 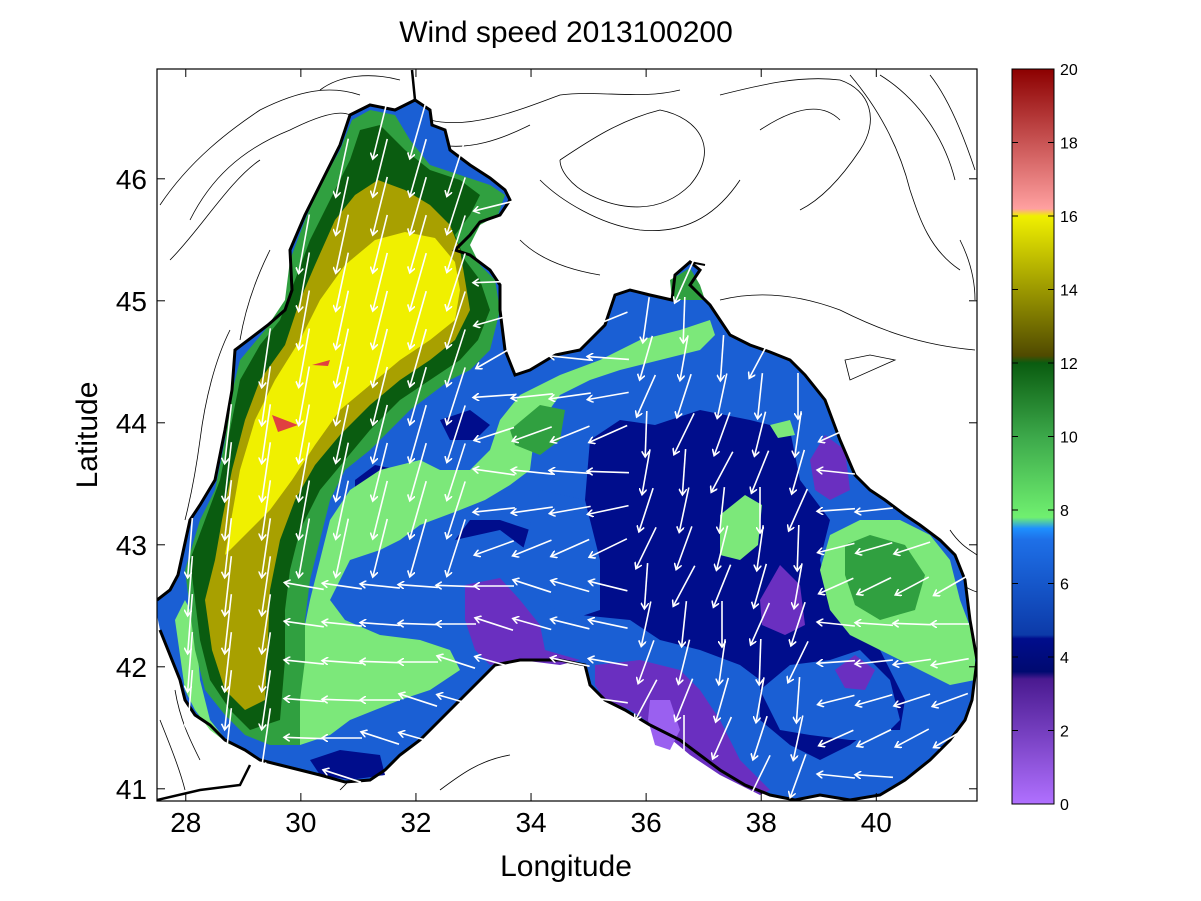 What do you see at coordinates (782, 429) in the screenshot?
I see `contour-8-fill-tiny` at bounding box center [782, 429].